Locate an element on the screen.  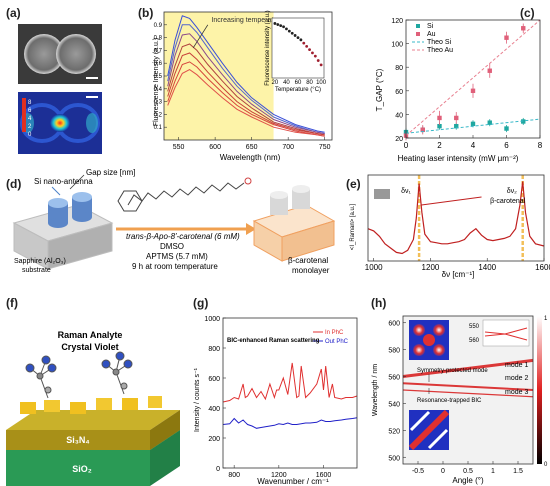
y-tick-label: 0 is located at coordinates (218, 469).